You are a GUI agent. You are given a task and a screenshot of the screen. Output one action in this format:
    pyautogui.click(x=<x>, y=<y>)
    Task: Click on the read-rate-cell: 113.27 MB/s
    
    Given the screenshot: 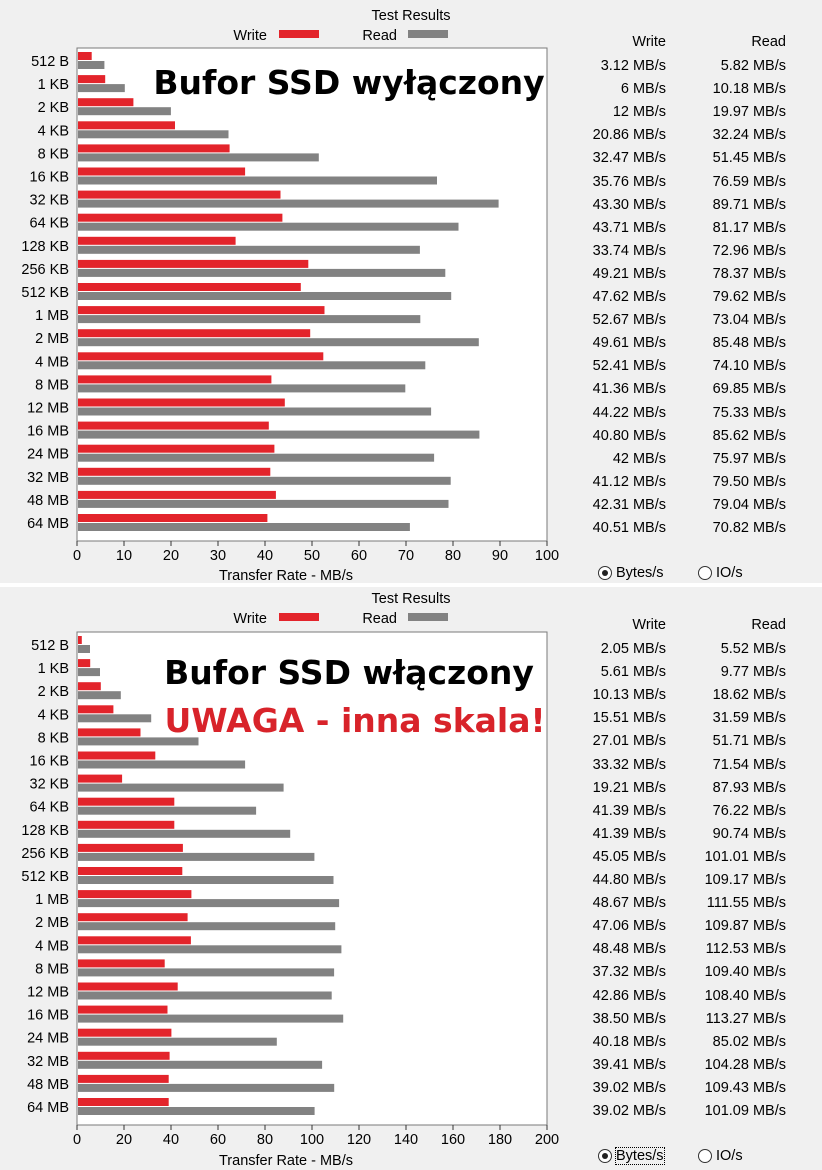 What is the action you would take?
    pyautogui.click(x=745, y=1018)
    